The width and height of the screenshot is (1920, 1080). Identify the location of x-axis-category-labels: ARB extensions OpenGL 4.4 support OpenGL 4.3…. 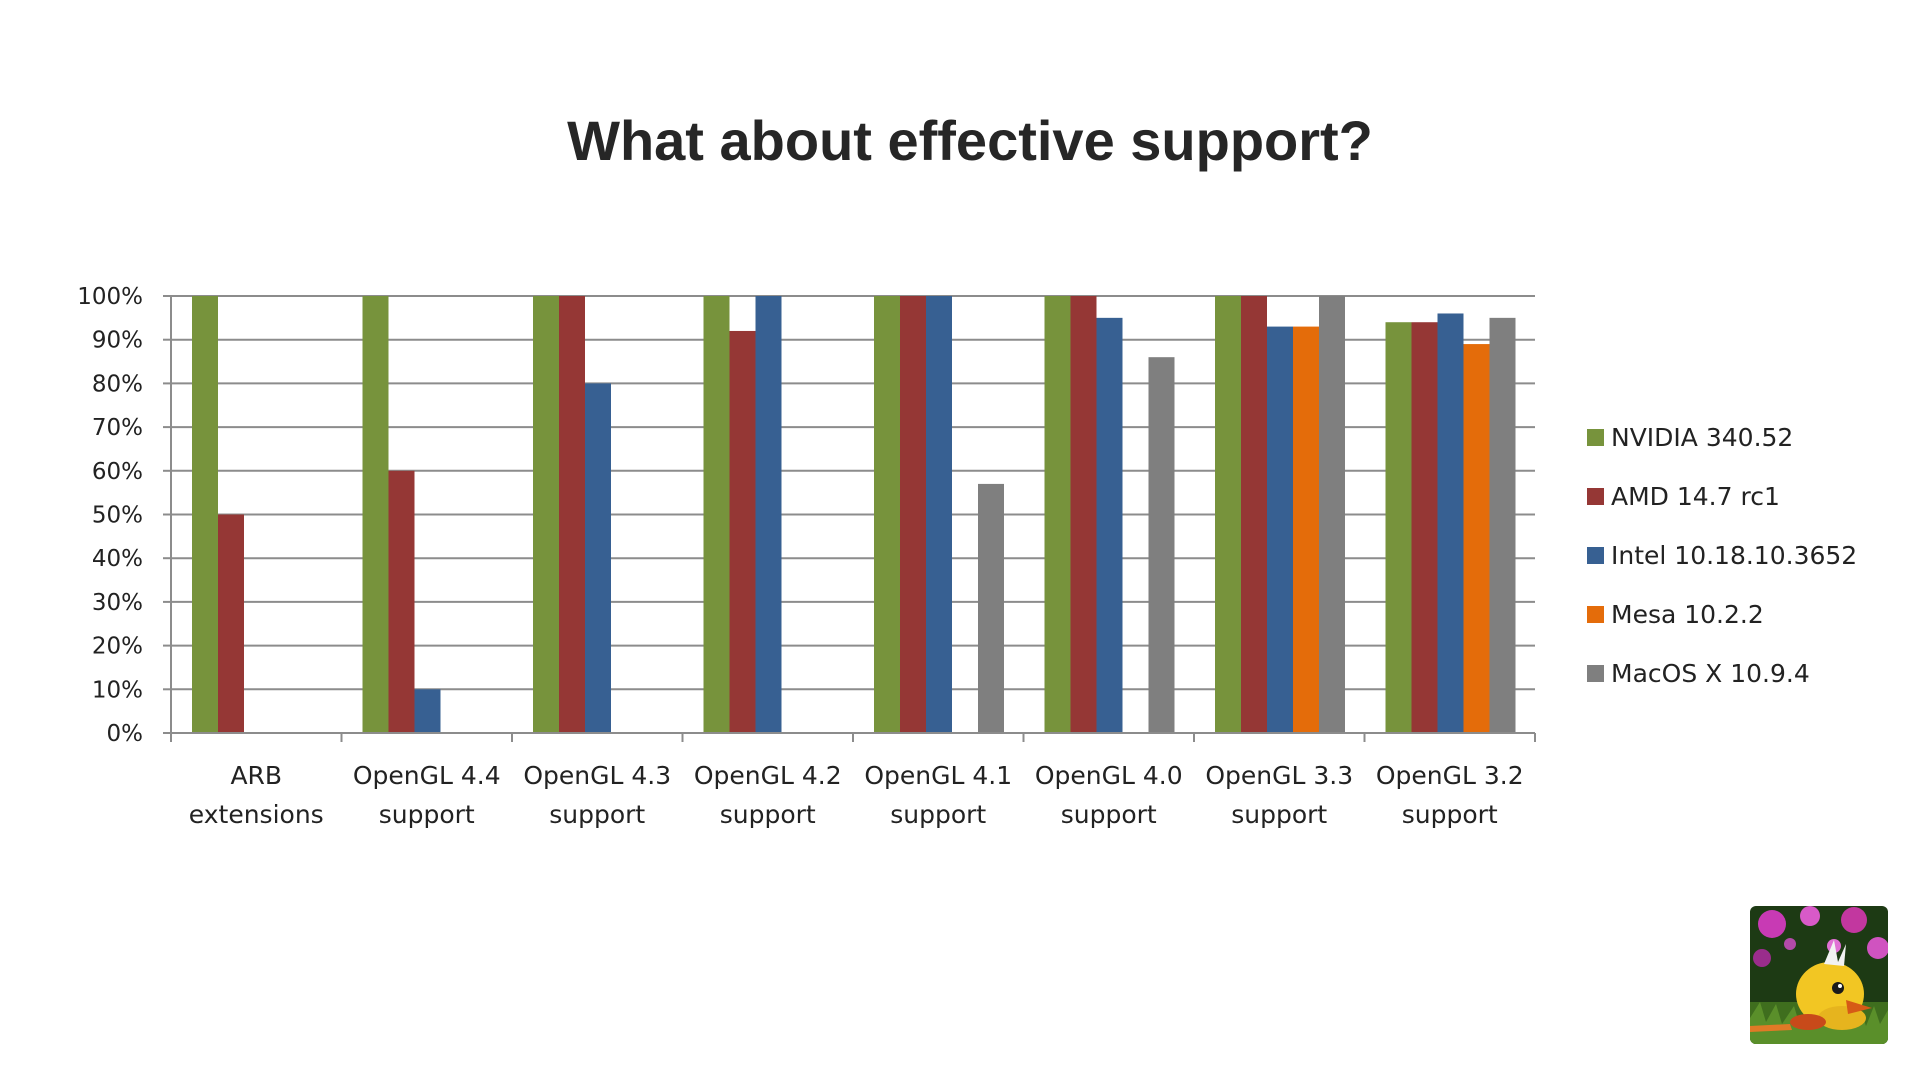
(856, 795).